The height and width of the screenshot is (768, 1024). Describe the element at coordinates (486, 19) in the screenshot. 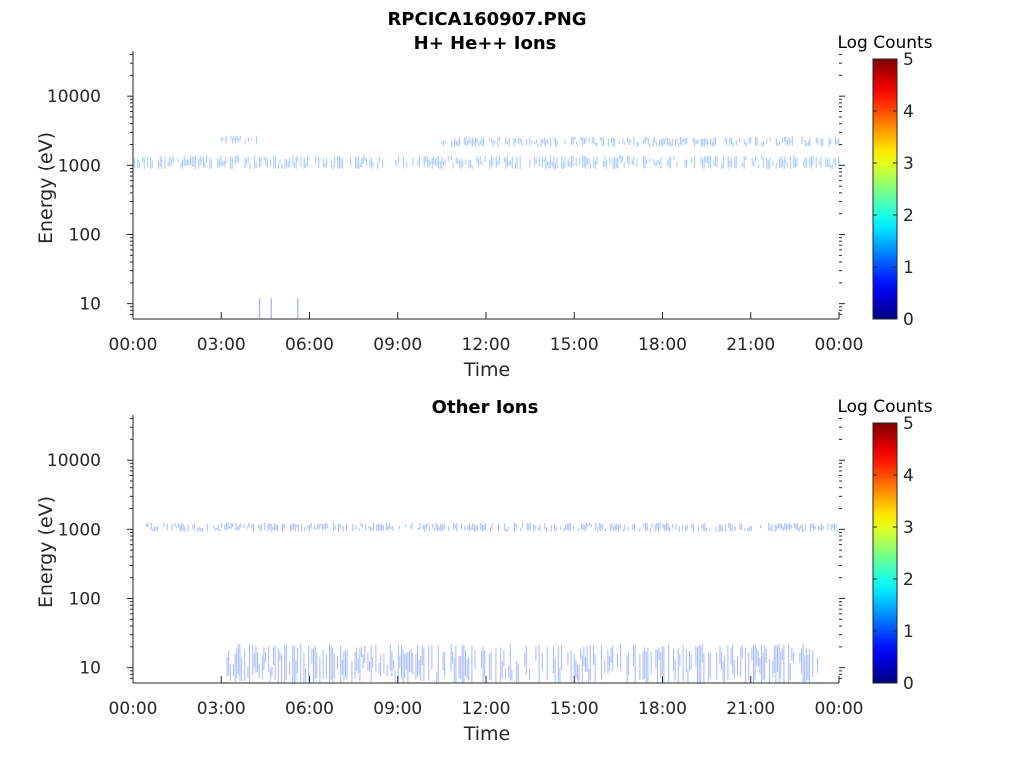

I see `figure-title: RPCICA160907.PNG` at that location.